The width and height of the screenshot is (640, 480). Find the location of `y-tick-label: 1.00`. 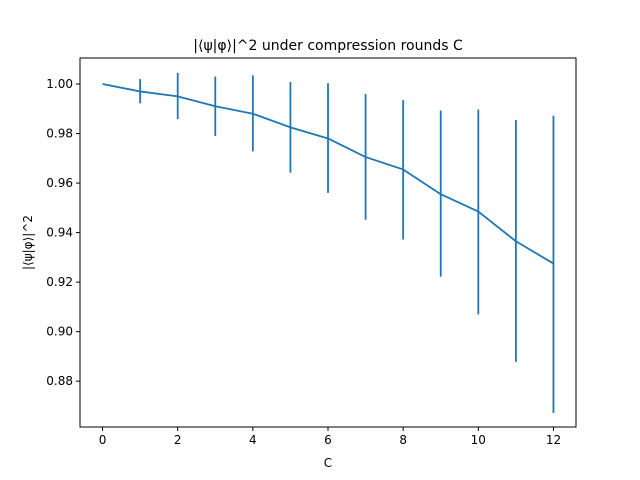

y-tick-label: 1.00 is located at coordinates (59, 84).